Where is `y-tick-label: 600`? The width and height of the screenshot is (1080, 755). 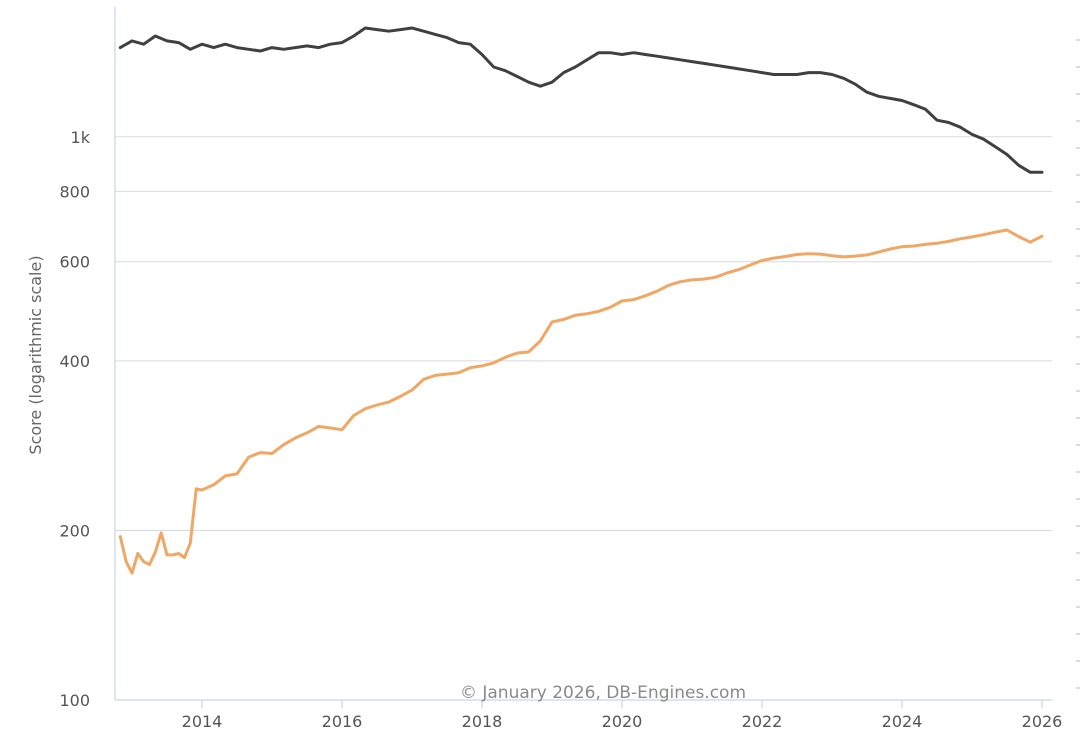 y-tick-label: 600 is located at coordinates (74, 262).